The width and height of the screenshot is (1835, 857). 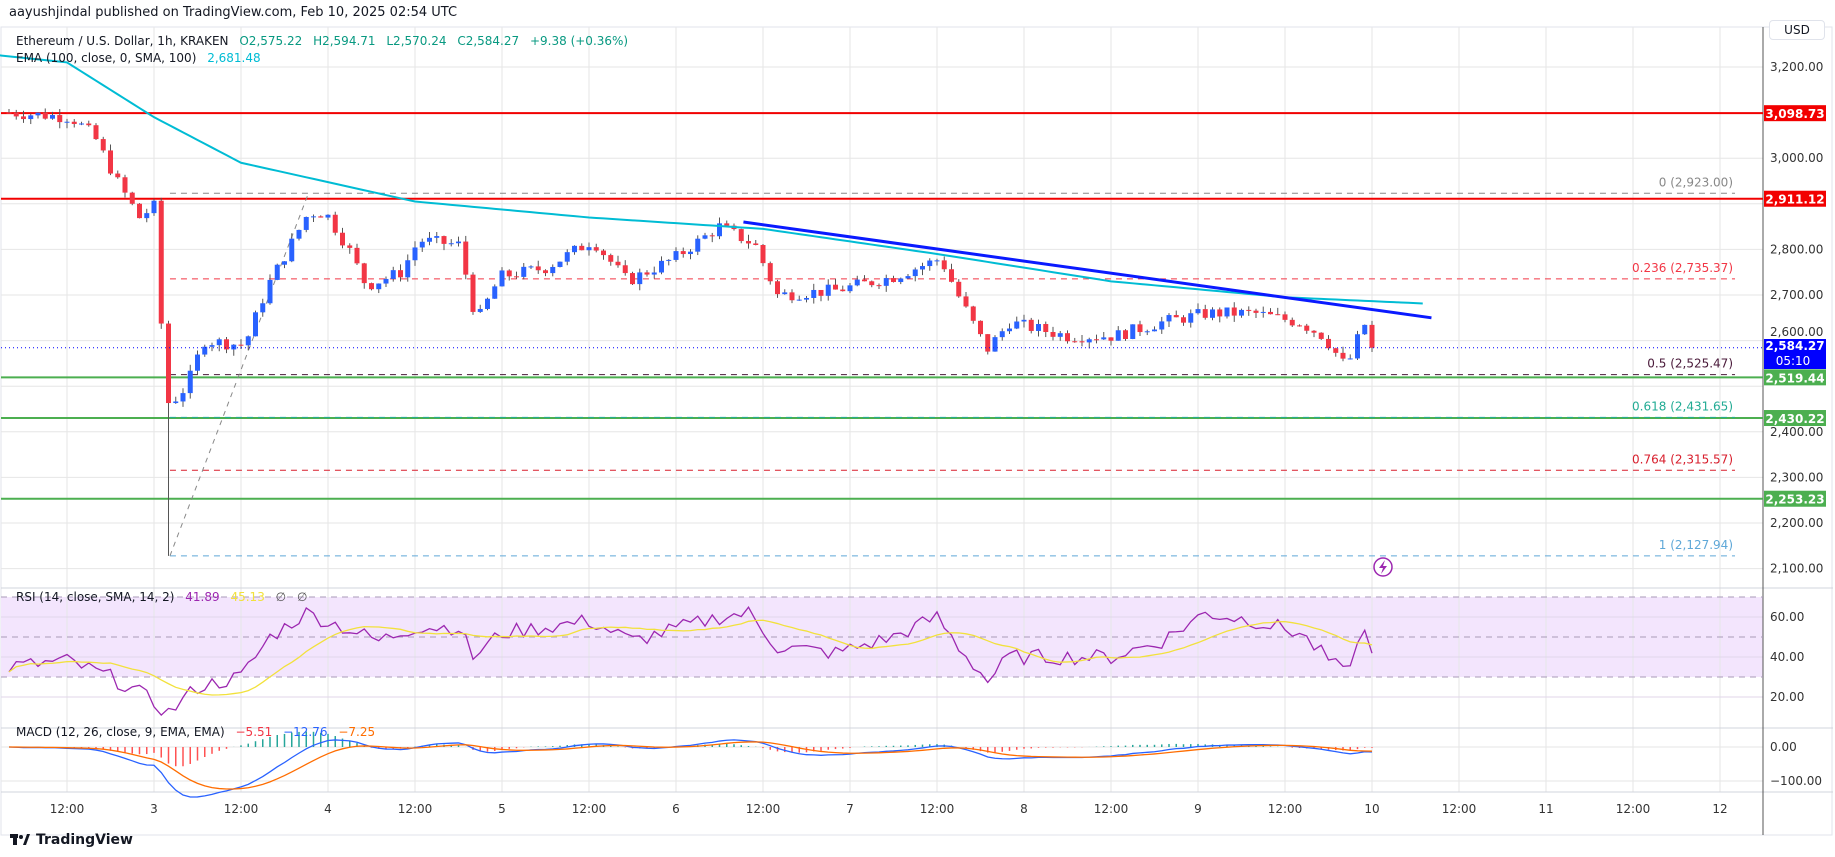 I want to click on price-tick-label: 2,600.00, so click(x=1796, y=332).